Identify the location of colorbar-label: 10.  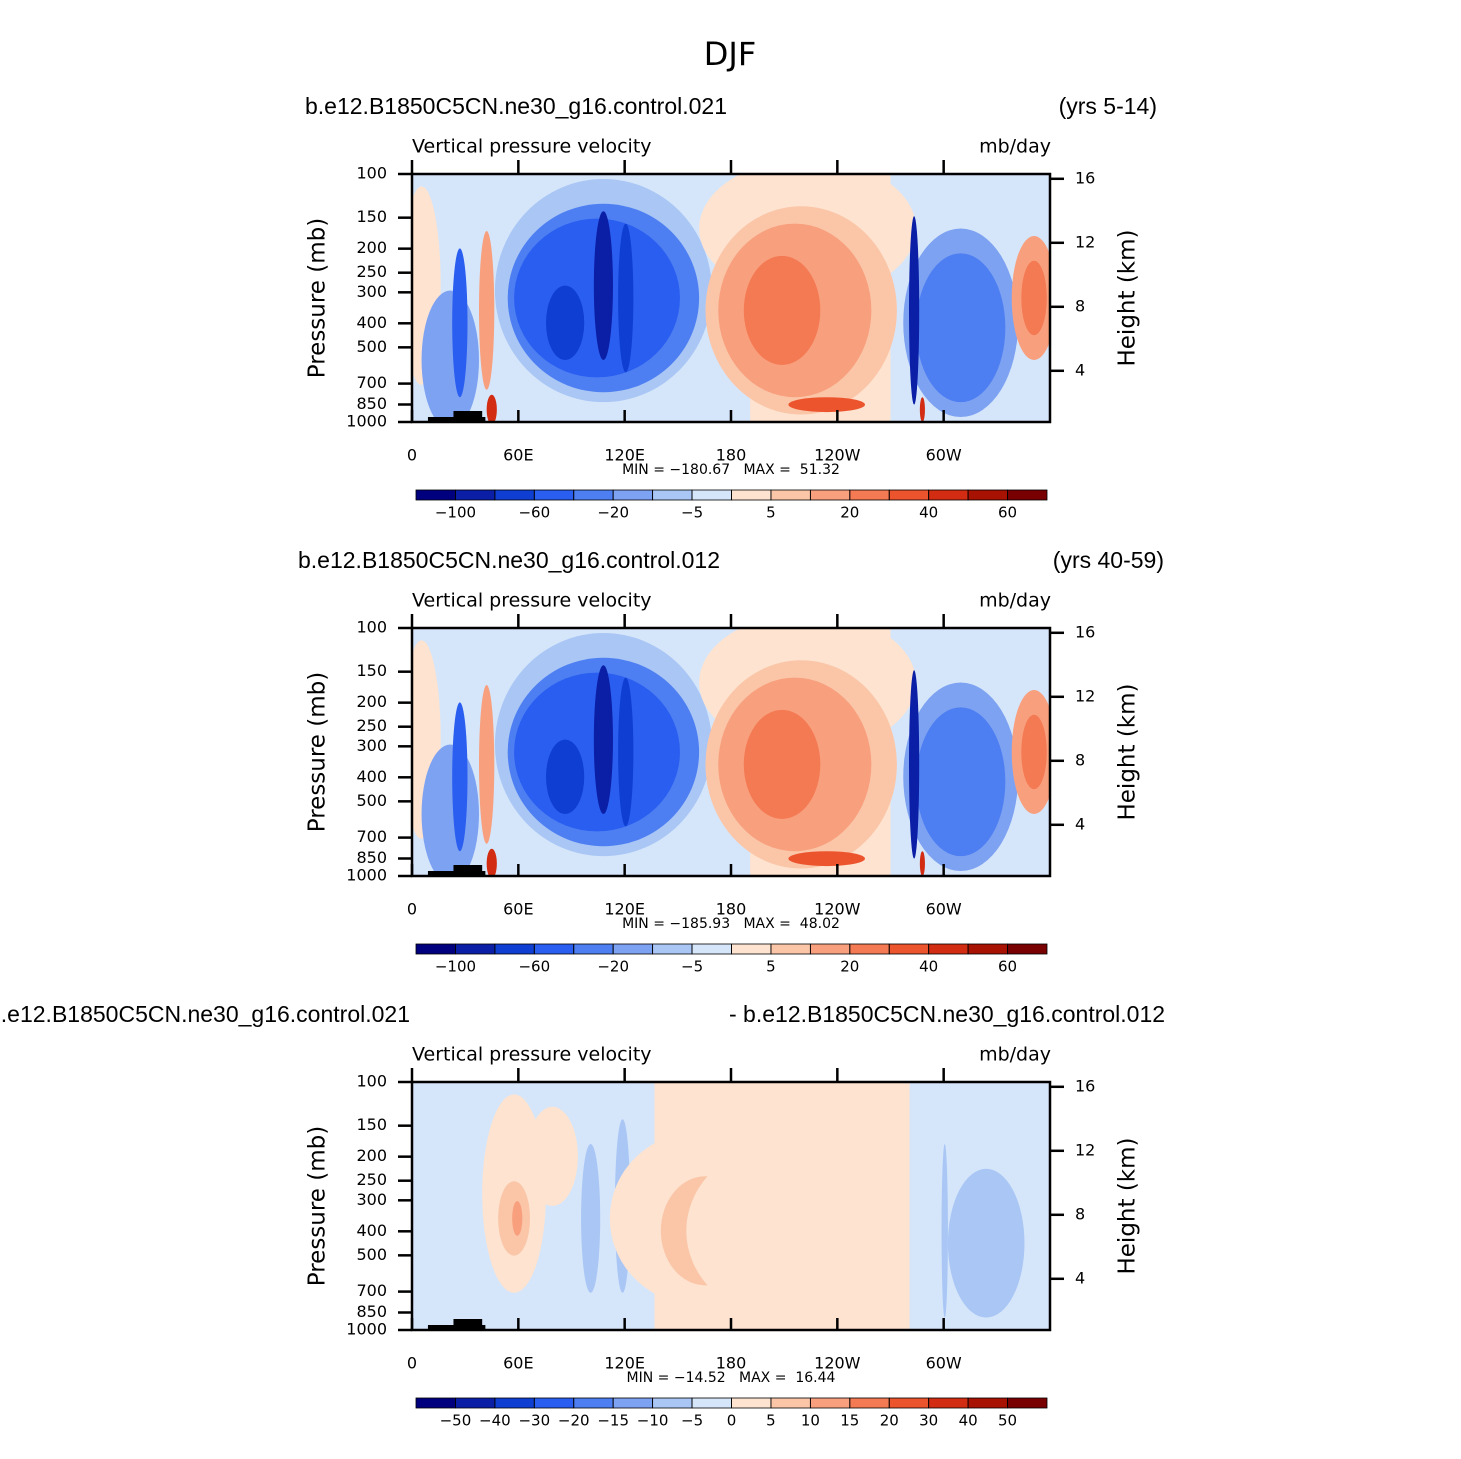
(810, 1421).